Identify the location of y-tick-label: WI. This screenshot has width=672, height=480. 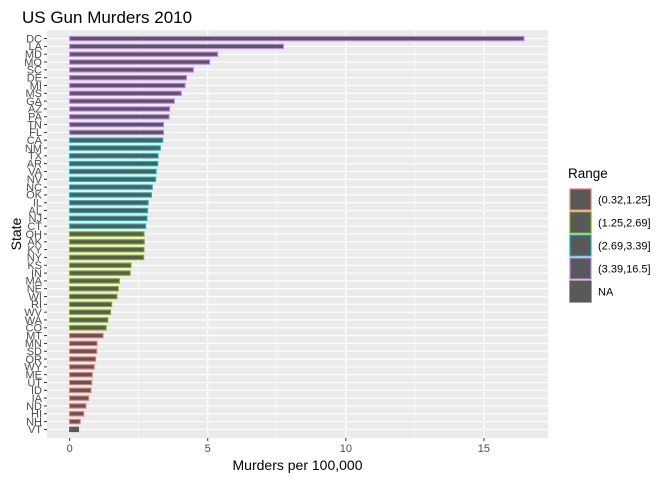
(35, 297).